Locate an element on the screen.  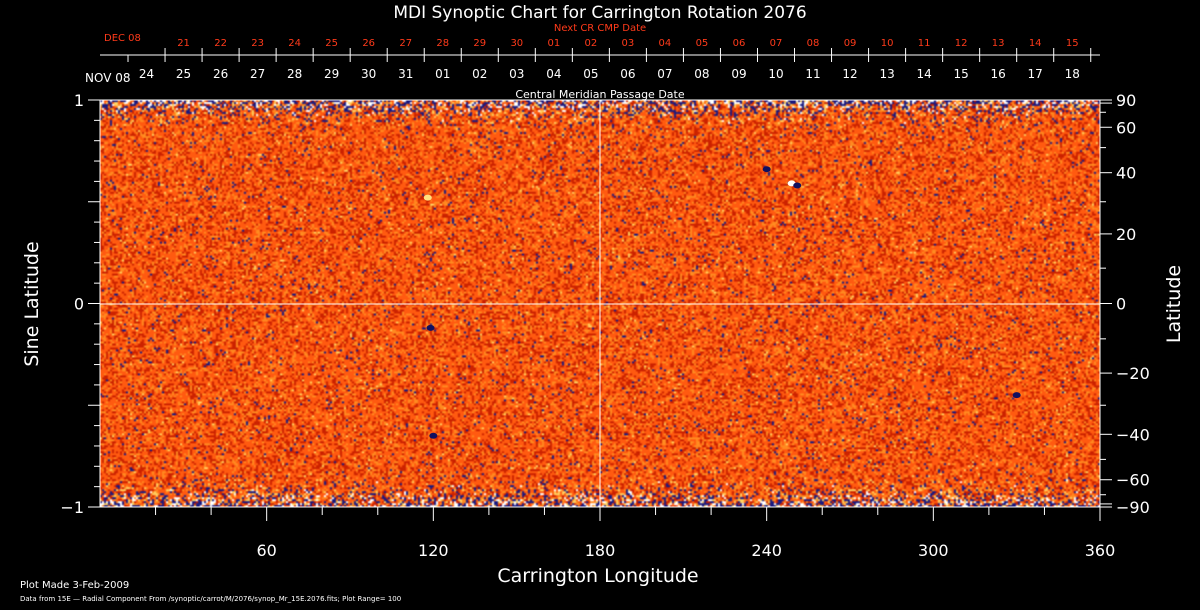
x-tick-label: 360 is located at coordinates (1100, 550).